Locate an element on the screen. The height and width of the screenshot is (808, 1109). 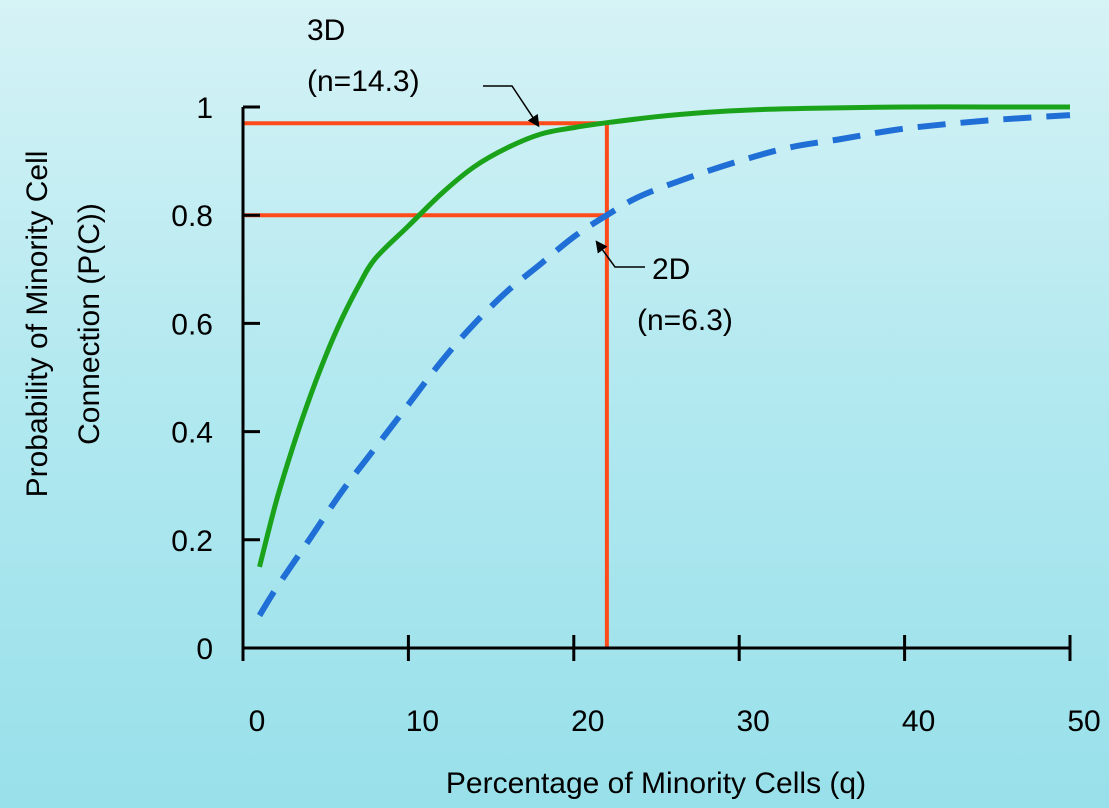
y-tick-label: 0.8 is located at coordinates (192, 216).